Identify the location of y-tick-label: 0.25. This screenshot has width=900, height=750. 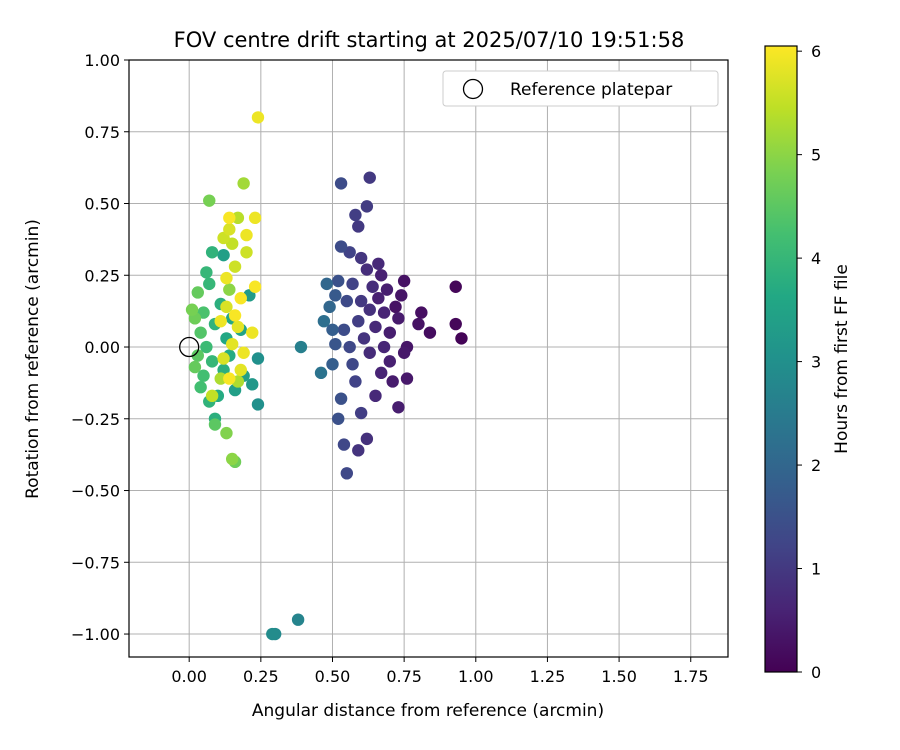
(102, 275).